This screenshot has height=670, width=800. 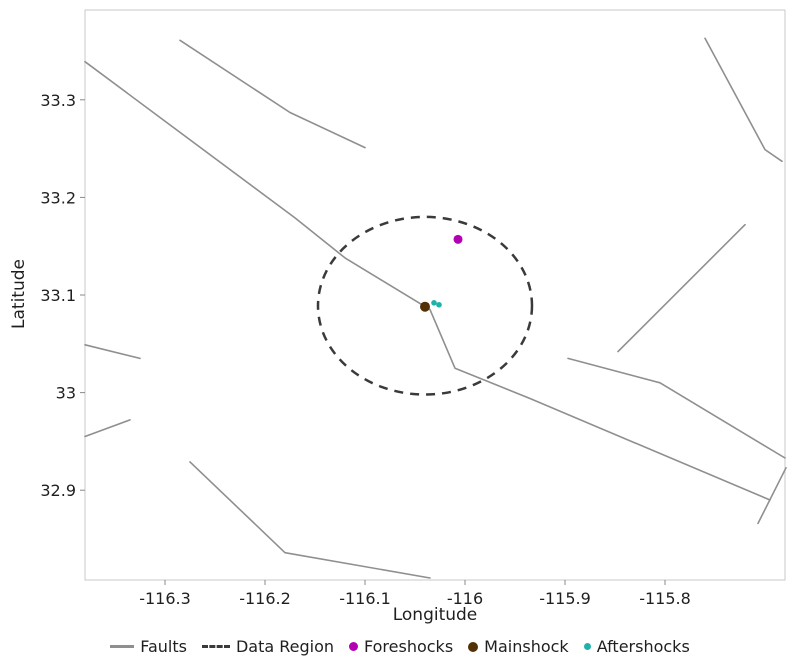 I want to click on y-tick-label: 33, so click(x=66, y=393).